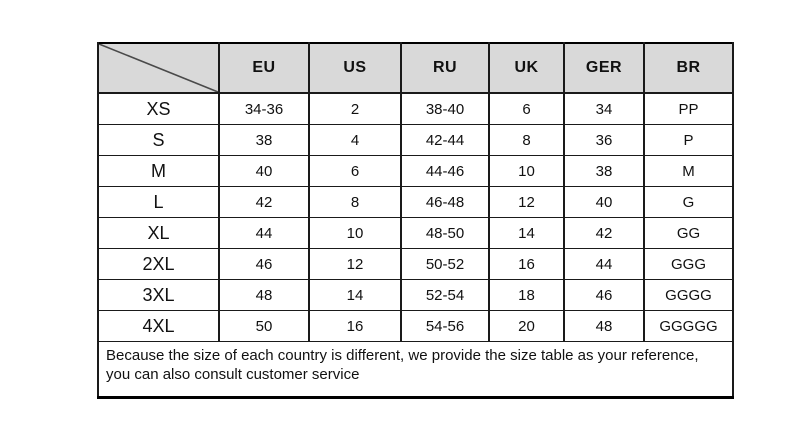 The width and height of the screenshot is (800, 430). What do you see at coordinates (158, 326) in the screenshot?
I see `row-label: 4XL` at bounding box center [158, 326].